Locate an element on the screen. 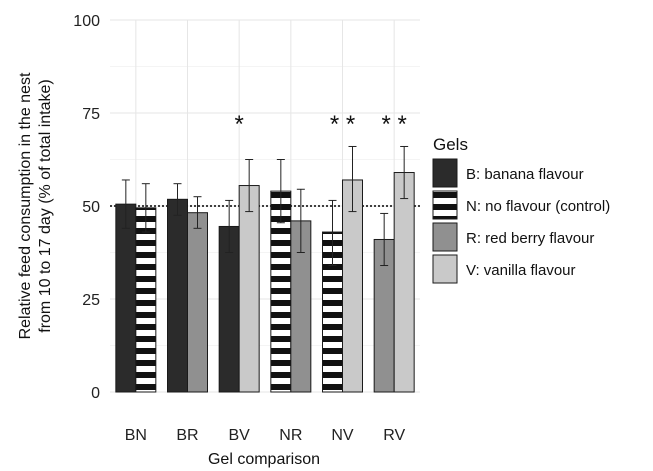  bar-BN-N is located at coordinates (146, 300).